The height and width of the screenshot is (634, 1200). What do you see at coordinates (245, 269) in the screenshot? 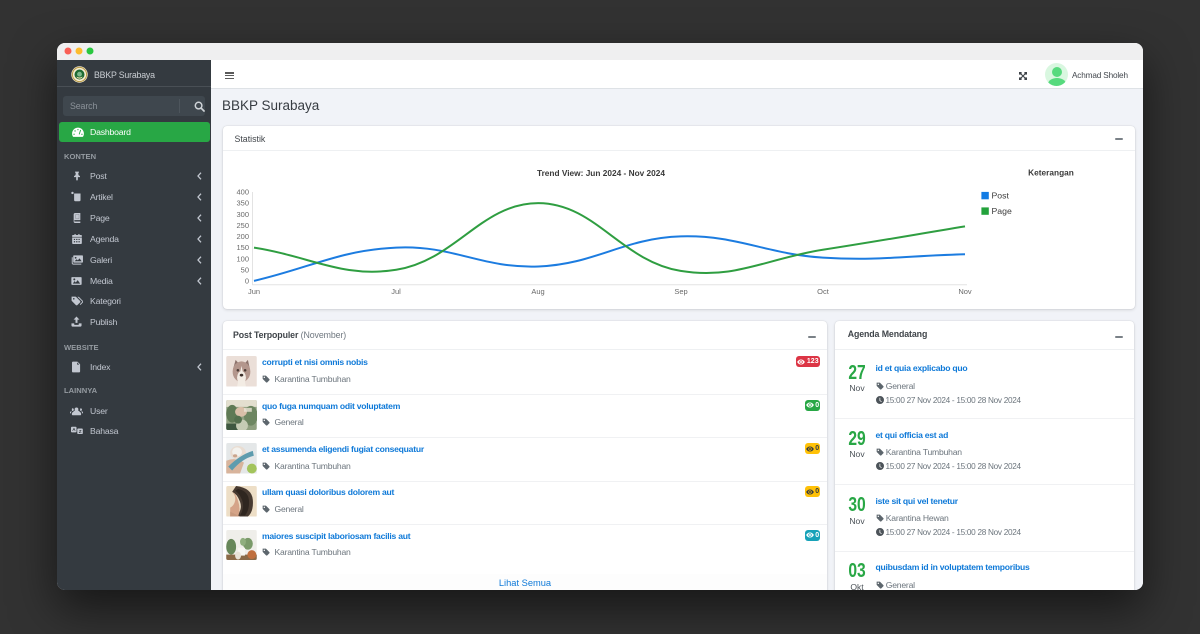
I see `svg-text: 50` at bounding box center [245, 269].